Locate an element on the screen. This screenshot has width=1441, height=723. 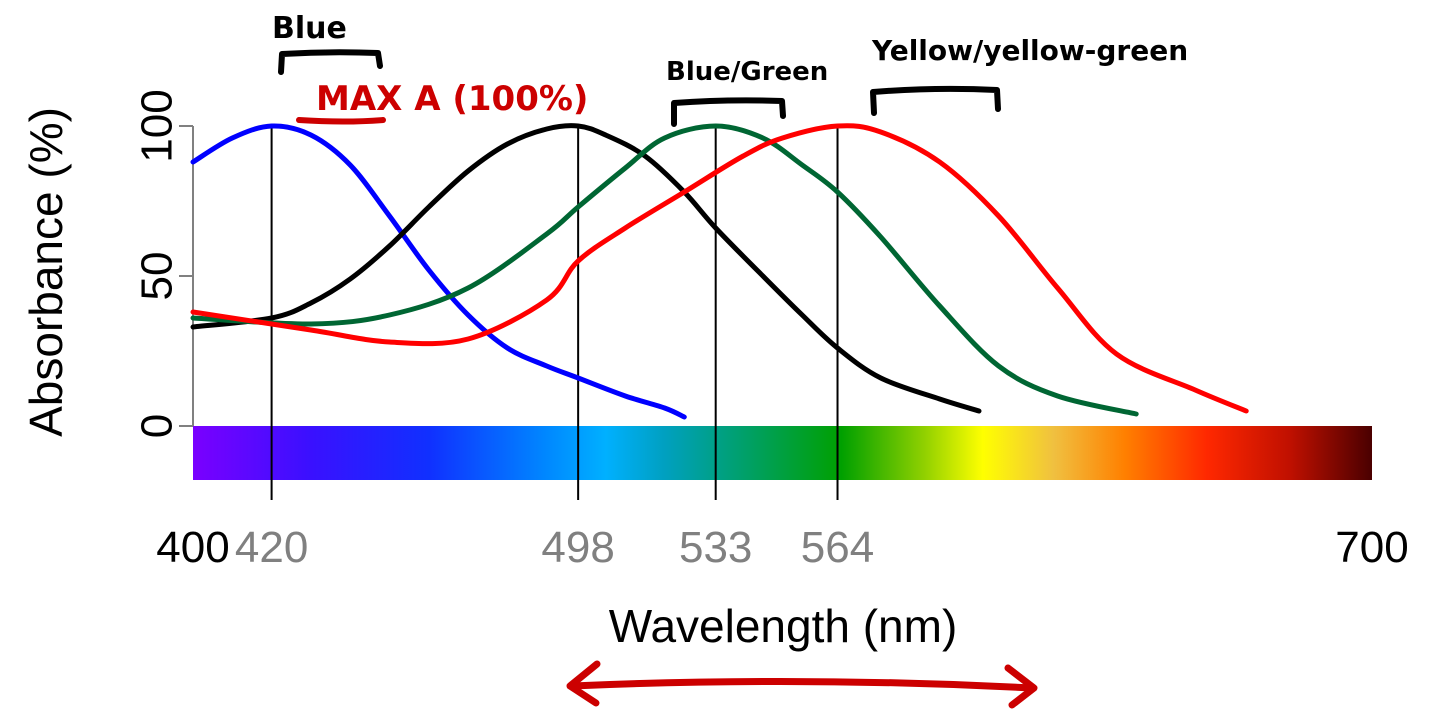
double-arrow-right-head is located at coordinates (1021, 686).